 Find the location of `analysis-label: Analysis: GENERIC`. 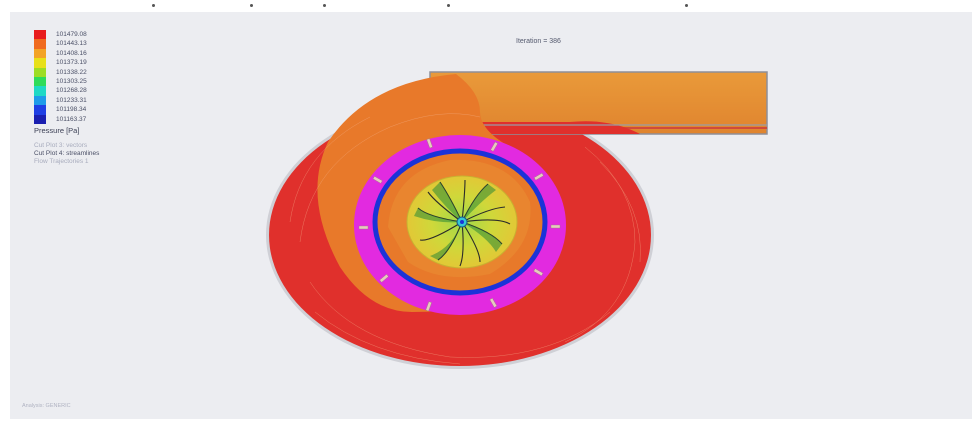

analysis-label: Analysis: GENERIC is located at coordinates (46, 406).